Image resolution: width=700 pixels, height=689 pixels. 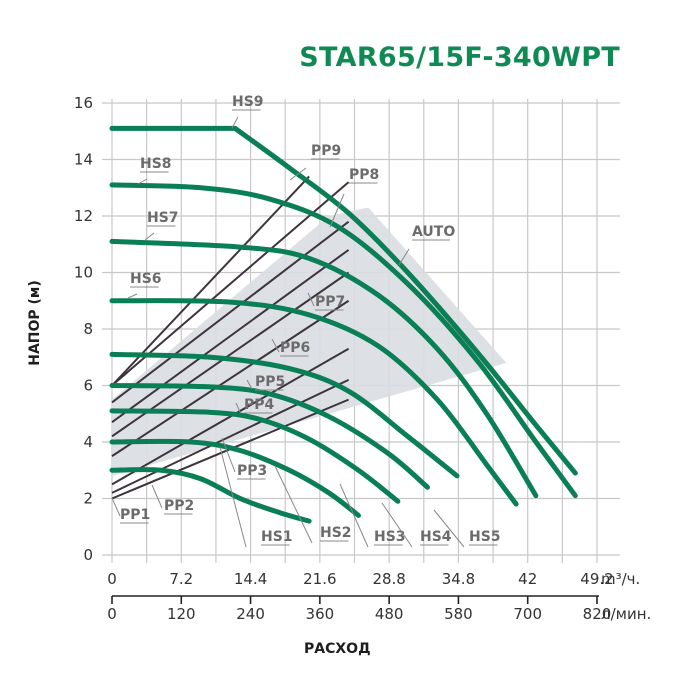 What do you see at coordinates (230, 436) in the screenshot?
I see `pp-line-pp2` at bounding box center [230, 436].